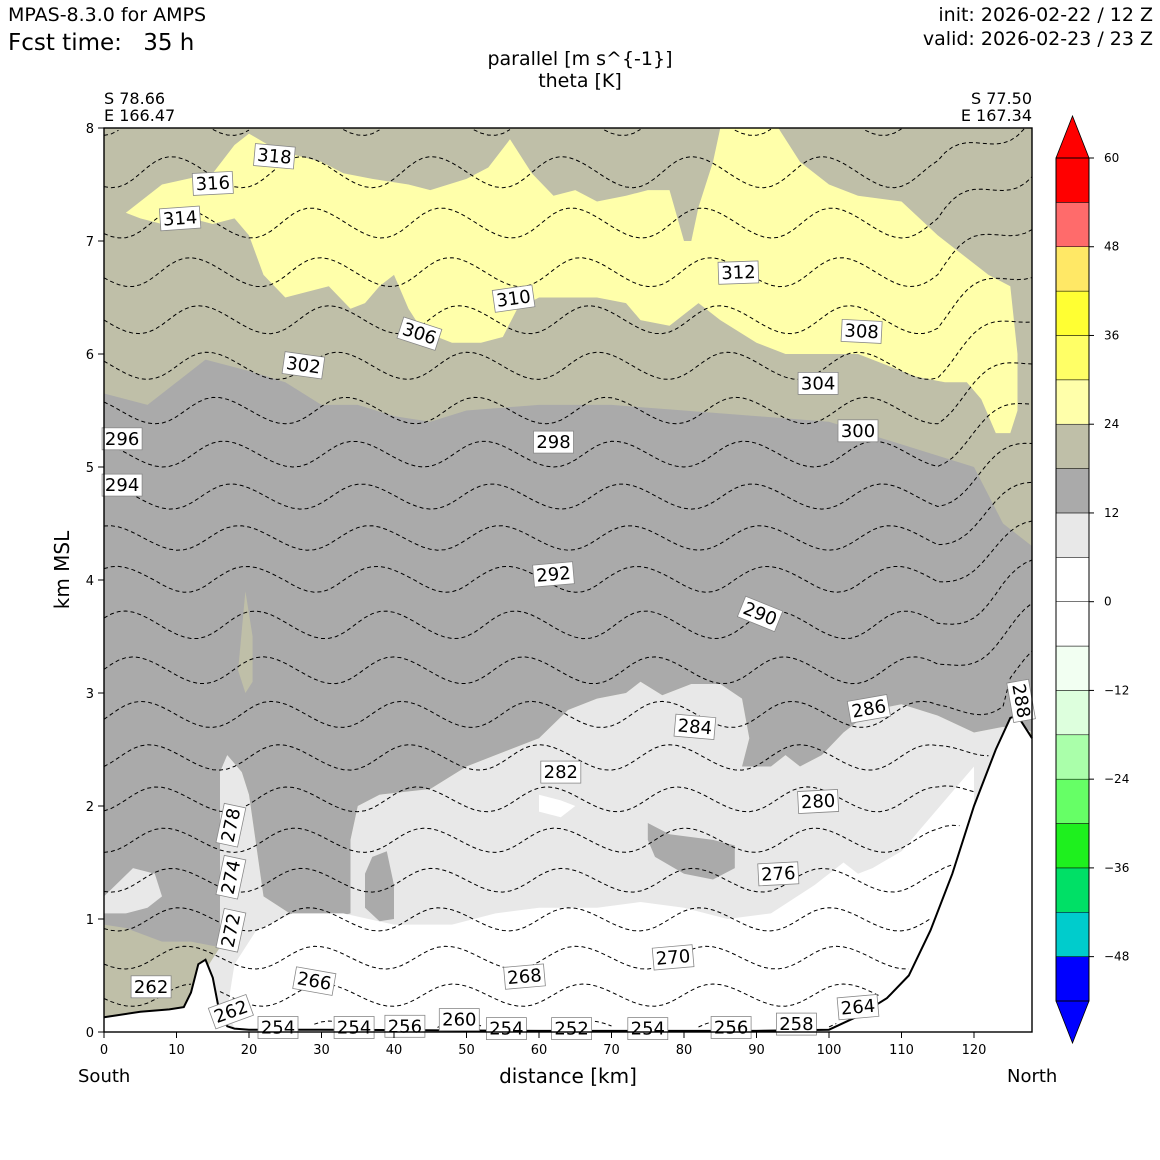  I want to click on theta-label-25: 268, so click(524, 976).